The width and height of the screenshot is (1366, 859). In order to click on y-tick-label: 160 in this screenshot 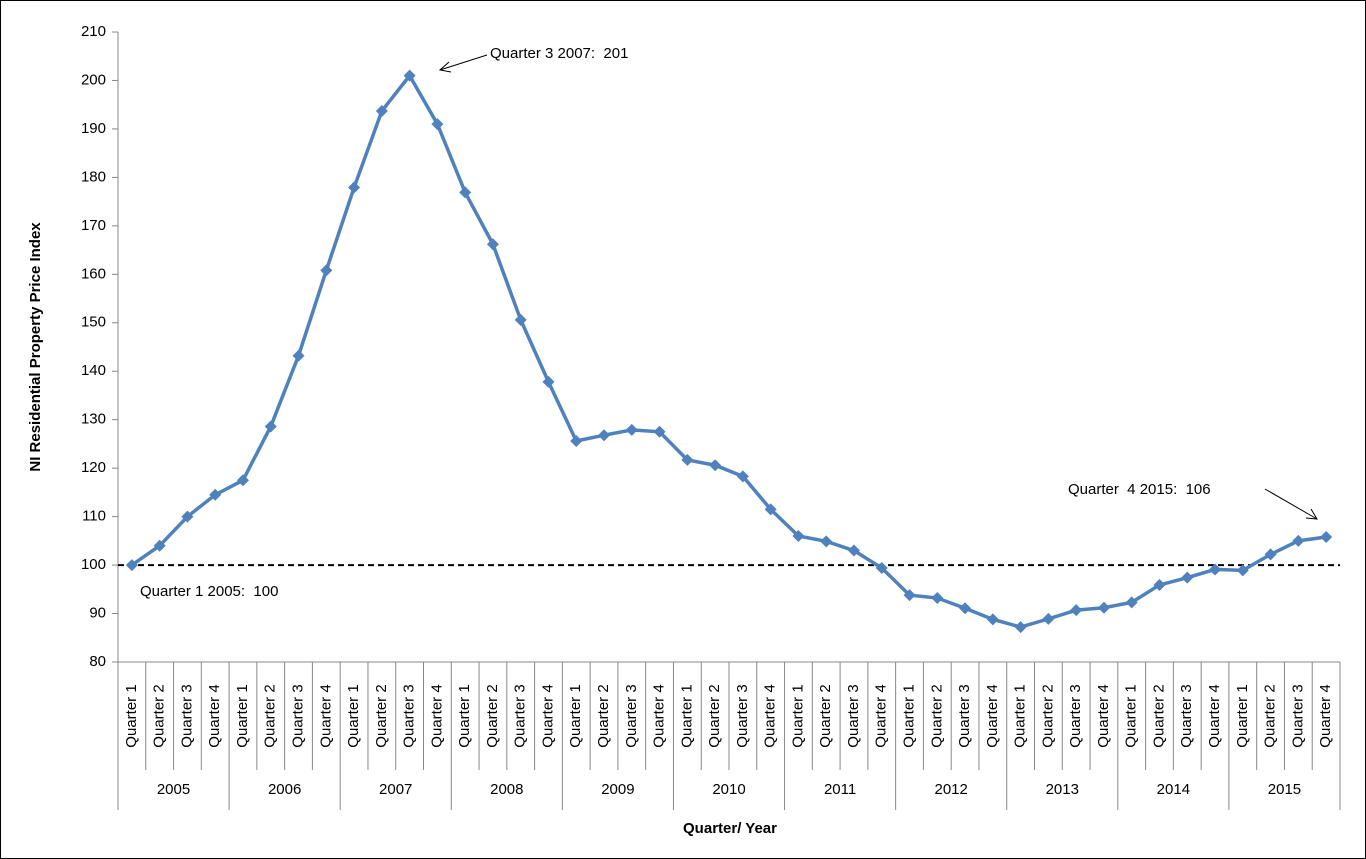, I will do `click(93, 273)`.